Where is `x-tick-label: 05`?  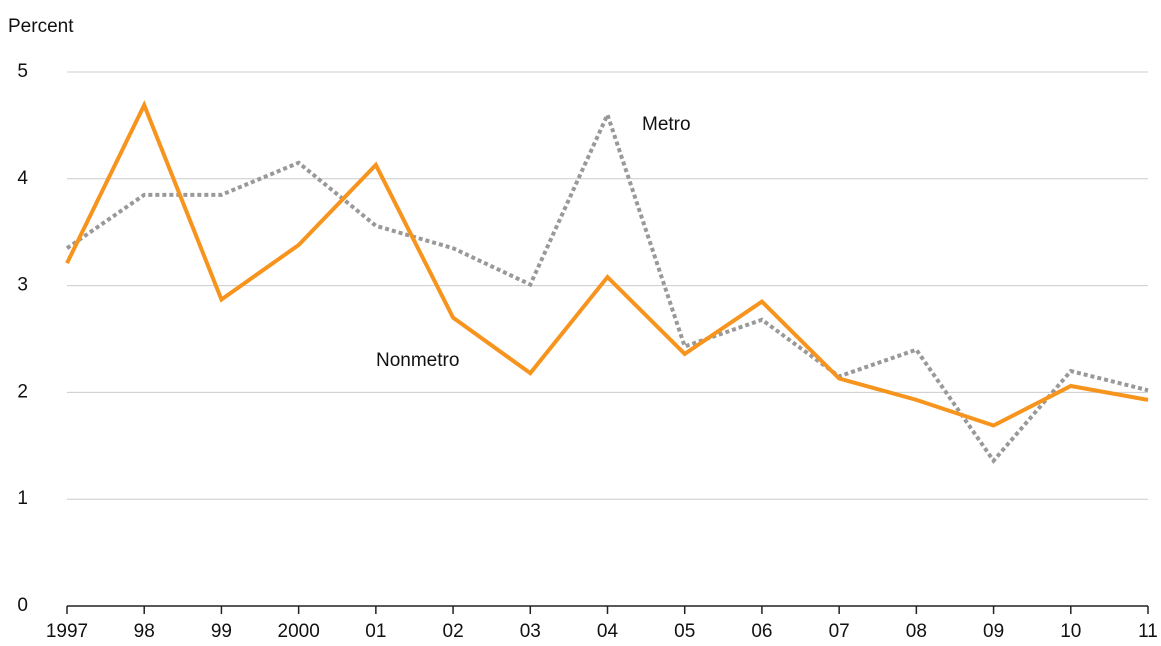 x-tick-label: 05 is located at coordinates (684, 631).